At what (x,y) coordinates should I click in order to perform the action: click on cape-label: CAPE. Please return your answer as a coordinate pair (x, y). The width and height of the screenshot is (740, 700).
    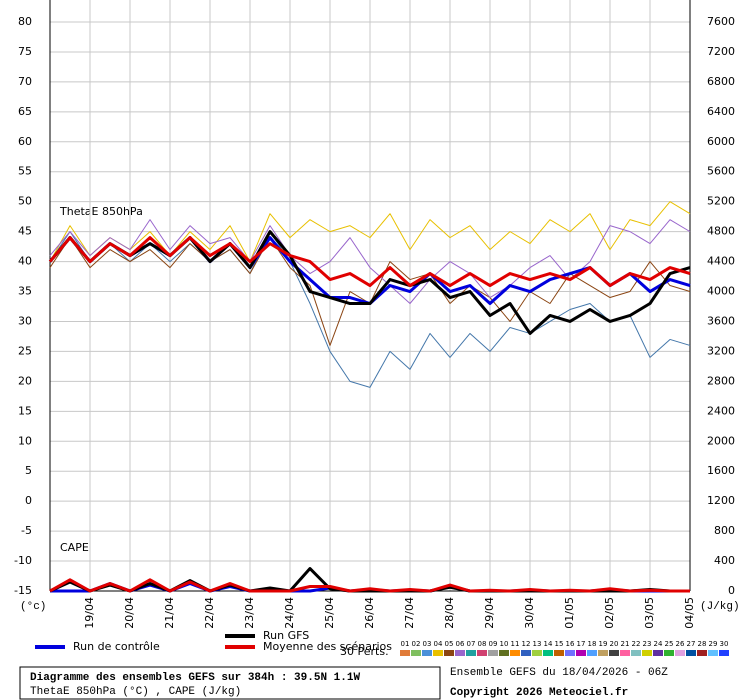
    Looking at the image, I should click on (74, 547).